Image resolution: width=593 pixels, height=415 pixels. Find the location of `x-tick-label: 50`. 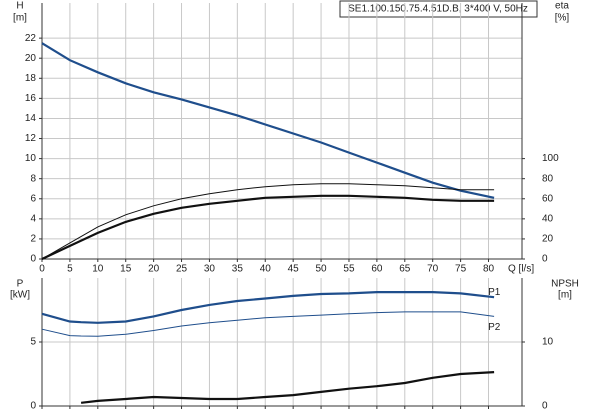

x-tick-label: 50 is located at coordinates (322, 269).